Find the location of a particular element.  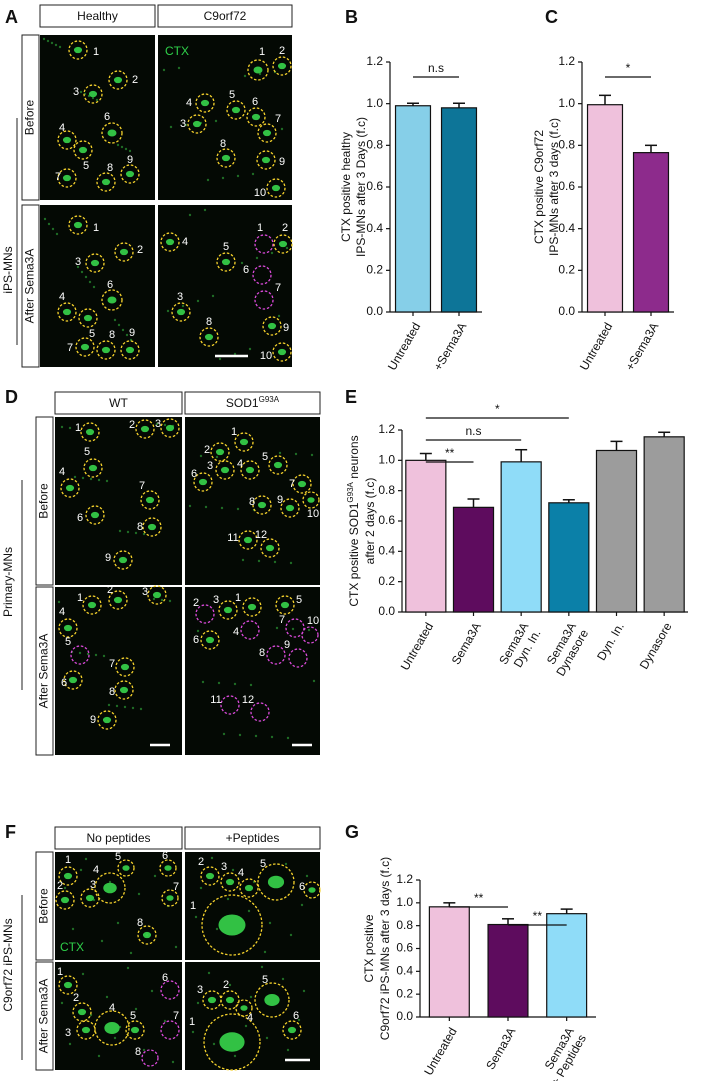

cell-number: 2 is located at coordinates (285, 228).